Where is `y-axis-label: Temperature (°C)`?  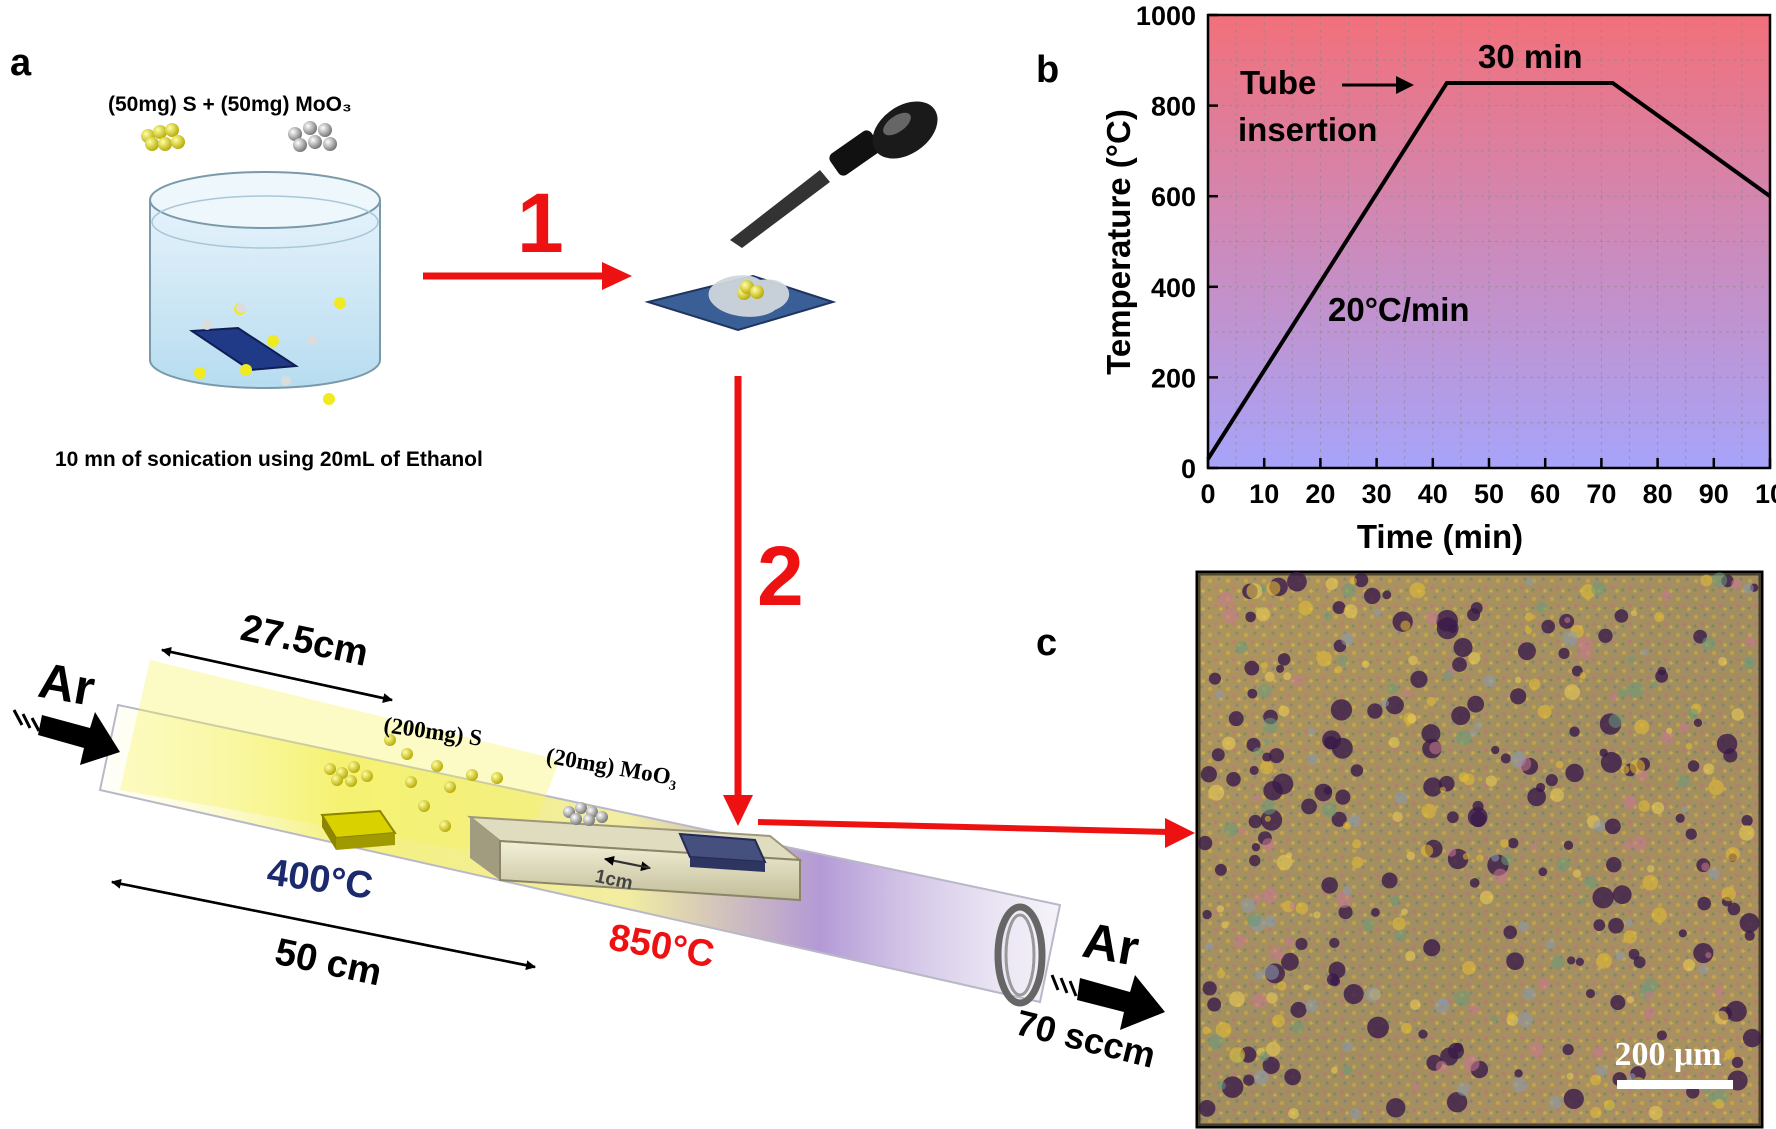
y-axis-label: Temperature (°C) is located at coordinates (1118, 242).